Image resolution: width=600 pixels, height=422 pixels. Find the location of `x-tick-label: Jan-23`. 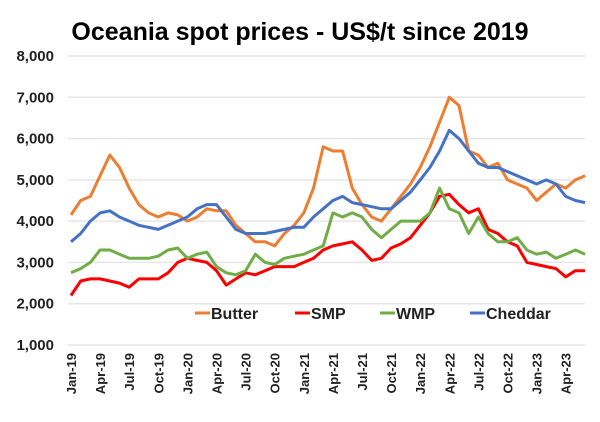

x-tick-label: Jan-23 is located at coordinates (537, 373).